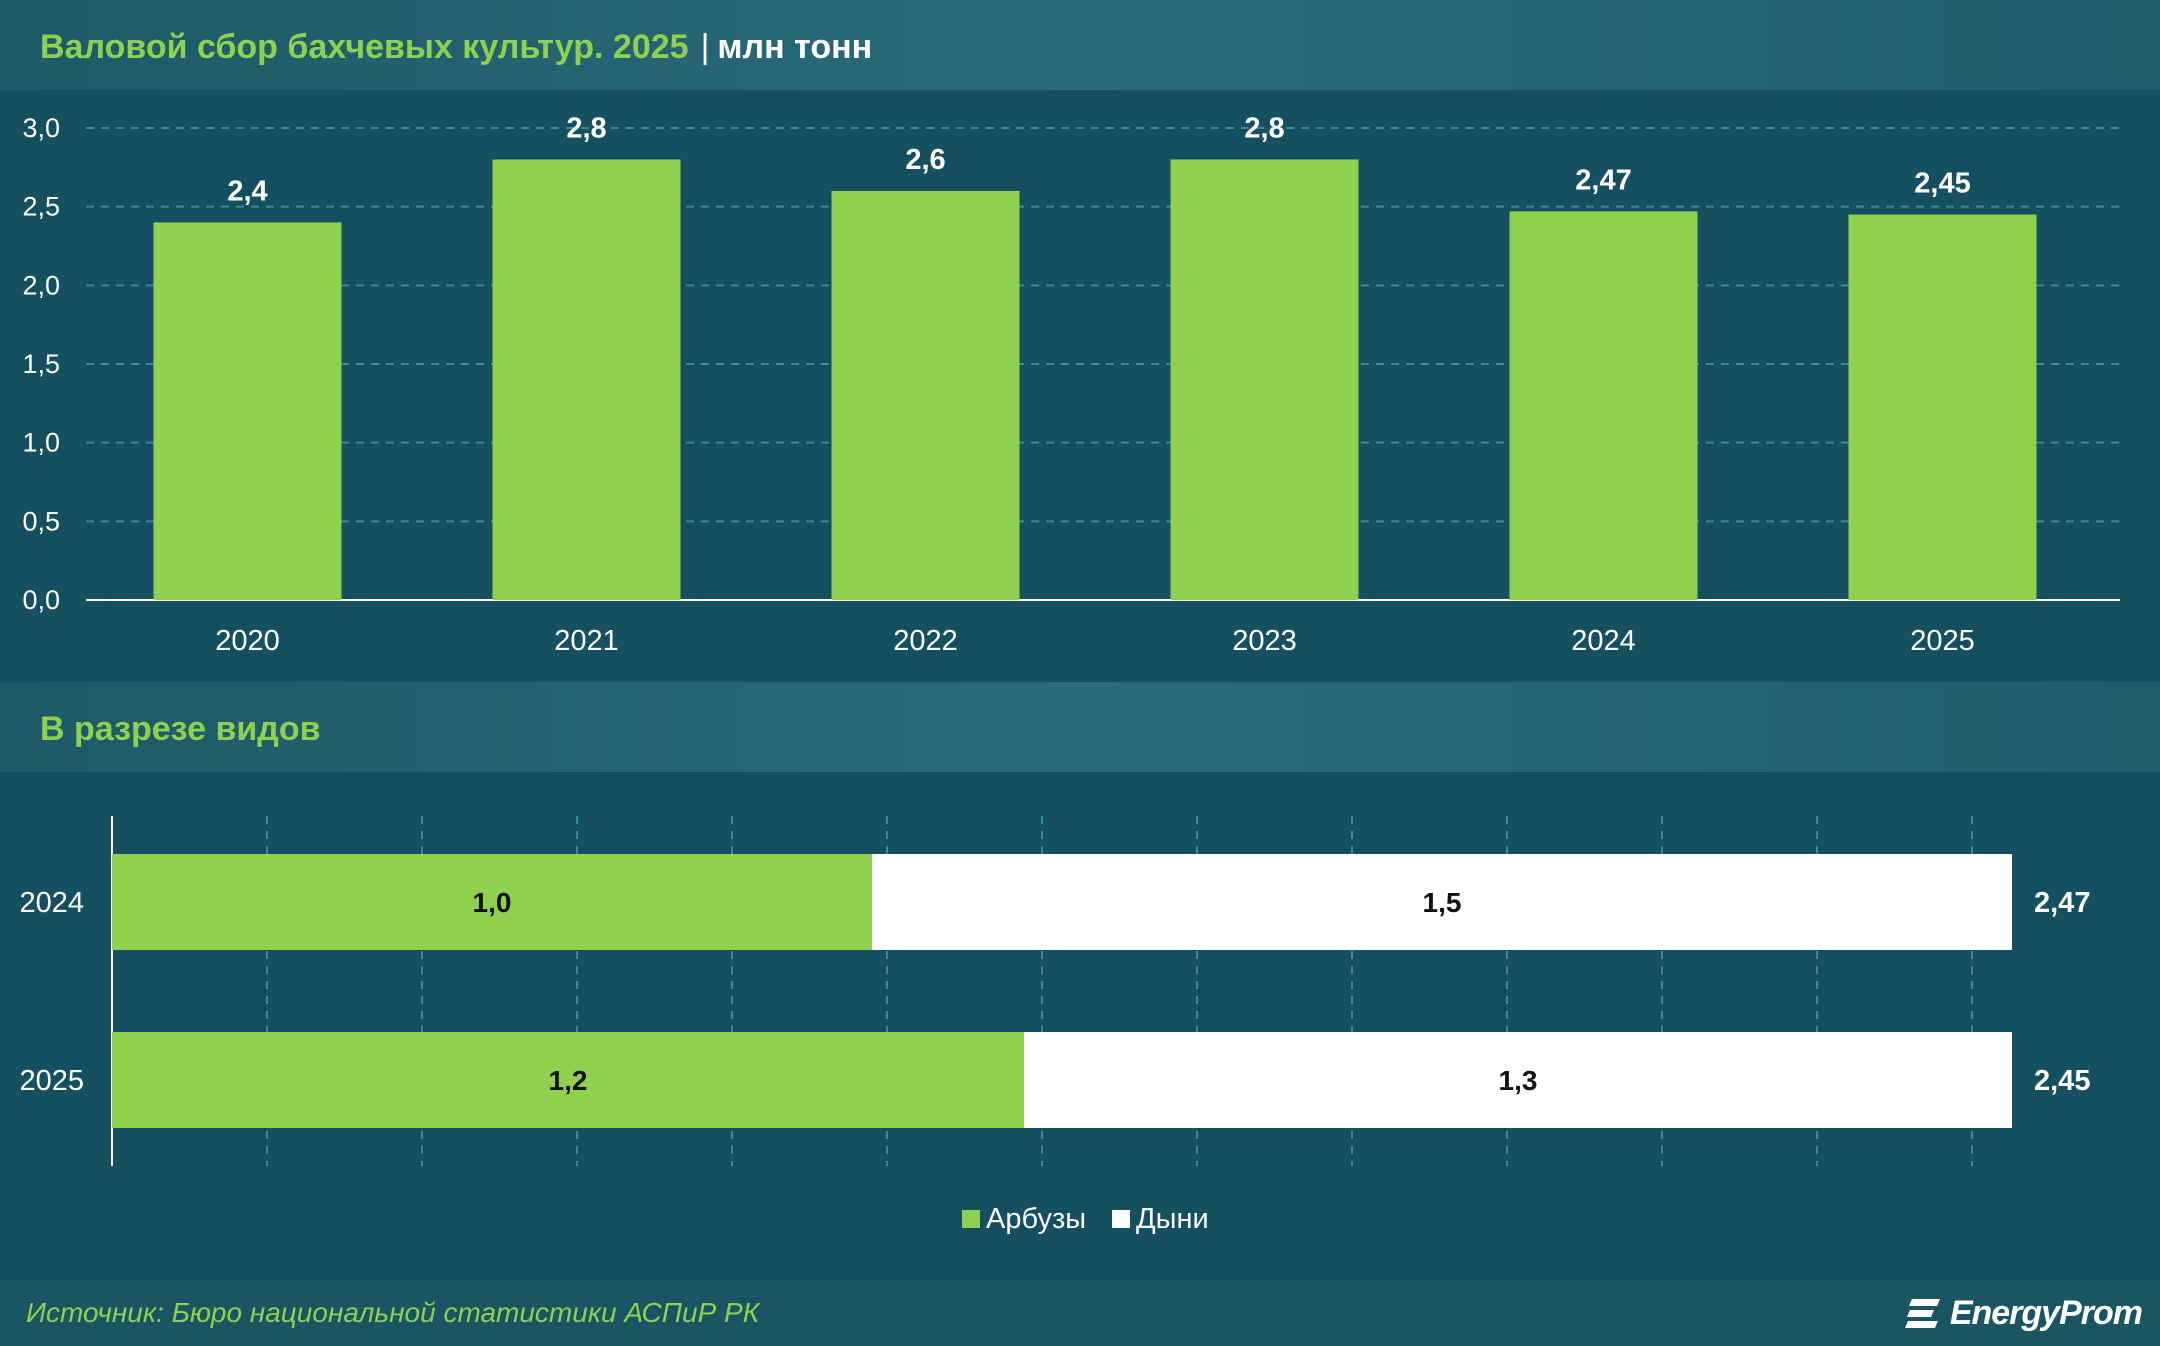  I want to click on bar-2021, so click(586, 379).